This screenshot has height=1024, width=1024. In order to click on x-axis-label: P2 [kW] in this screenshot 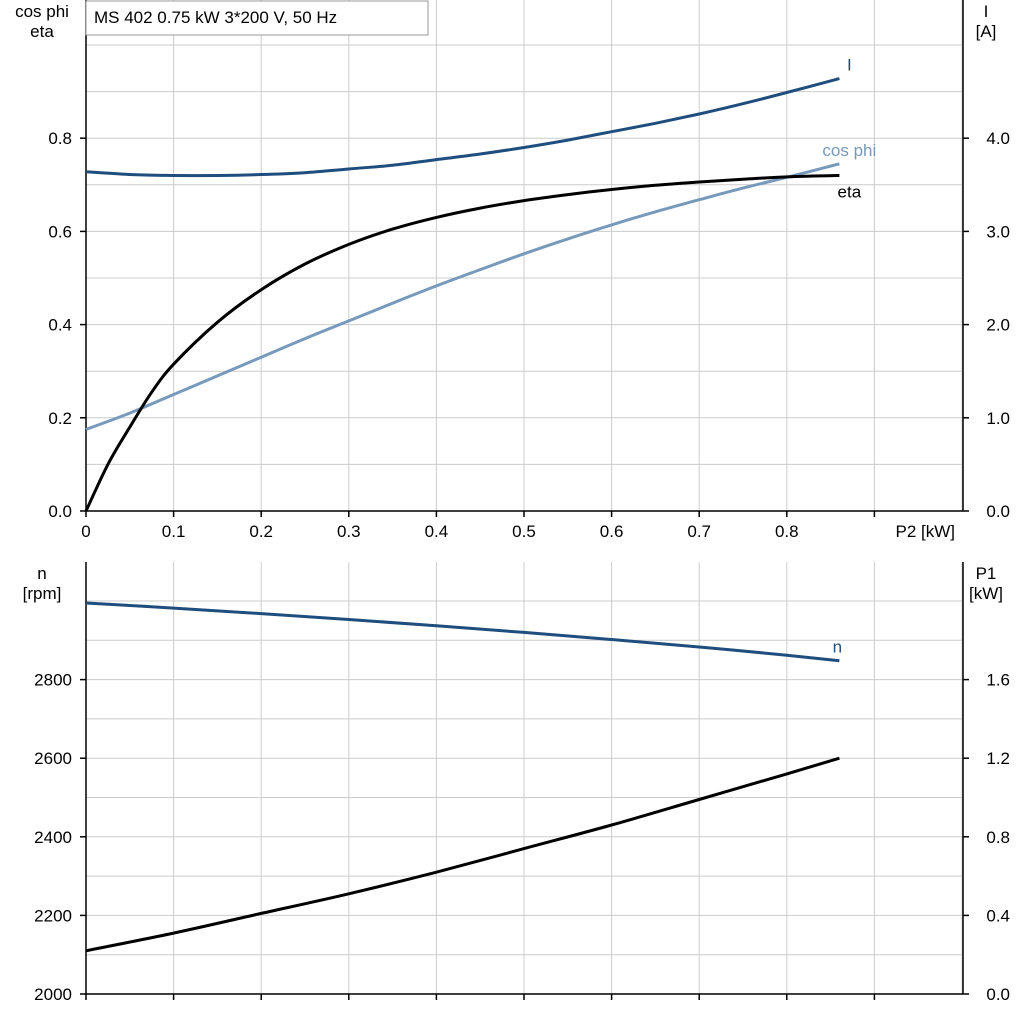, I will do `click(925, 531)`.